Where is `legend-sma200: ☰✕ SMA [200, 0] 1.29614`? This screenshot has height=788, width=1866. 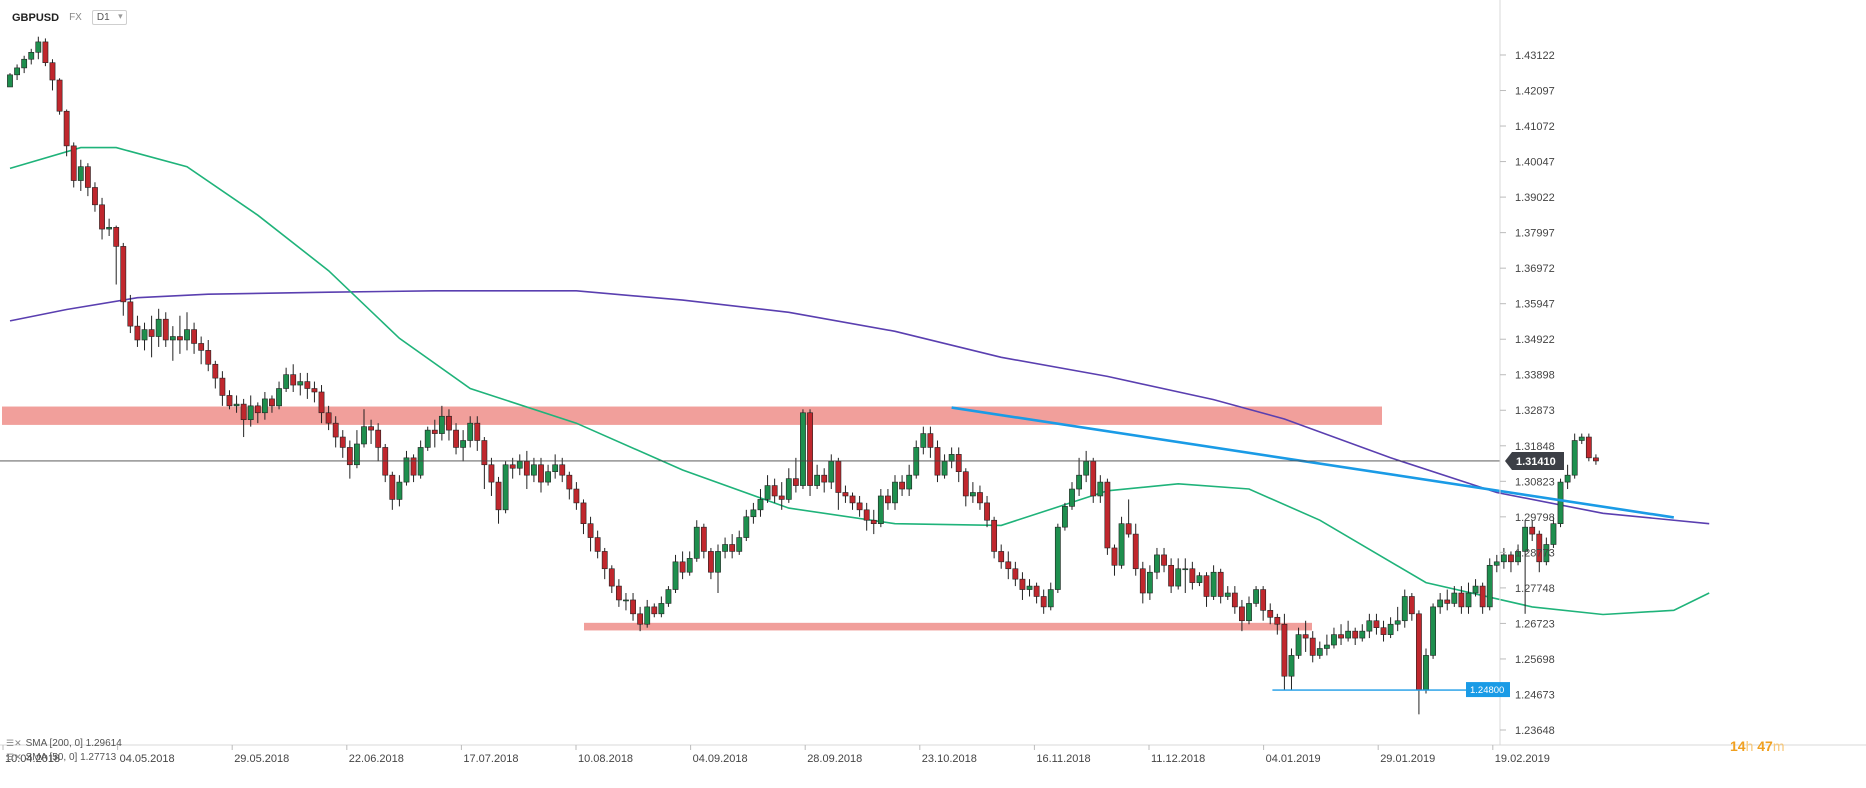
legend-sma200: ☰✕ SMA [200, 0] 1.29614 is located at coordinates (64, 743).